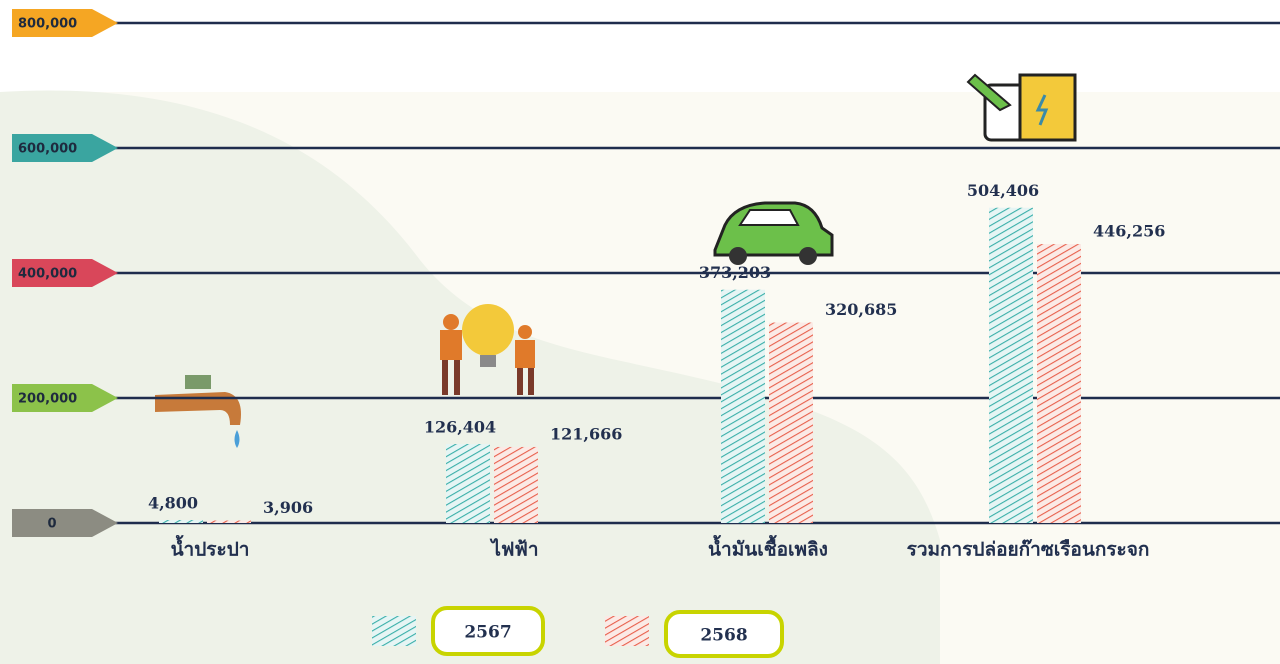 This screenshot has height=664, width=1280. I want to click on faucet-icon, so click(198, 411).